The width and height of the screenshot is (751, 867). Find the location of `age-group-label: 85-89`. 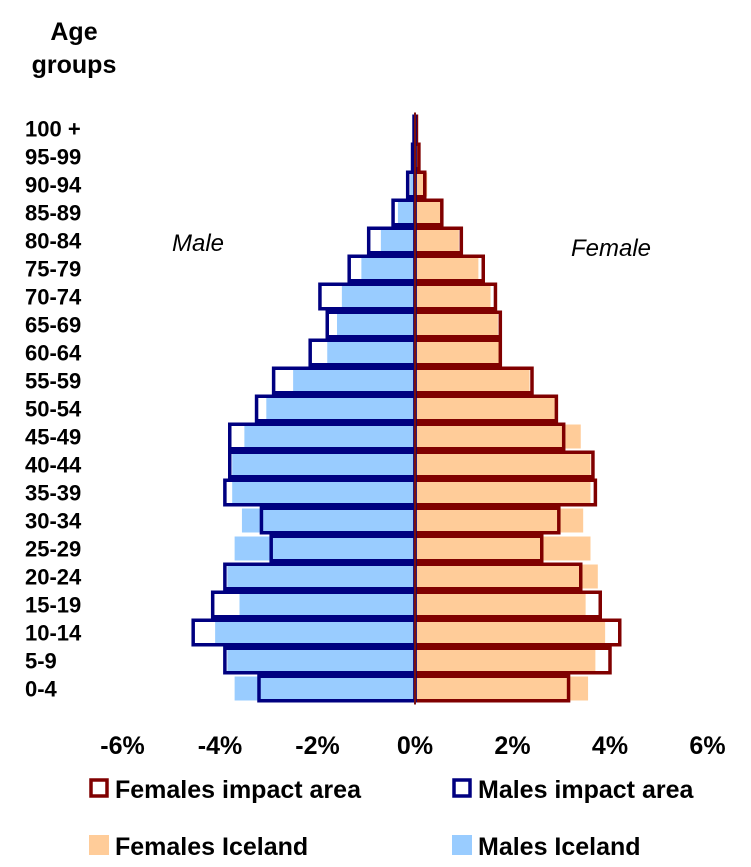

age-group-label: 85-89 is located at coordinates (53, 213).